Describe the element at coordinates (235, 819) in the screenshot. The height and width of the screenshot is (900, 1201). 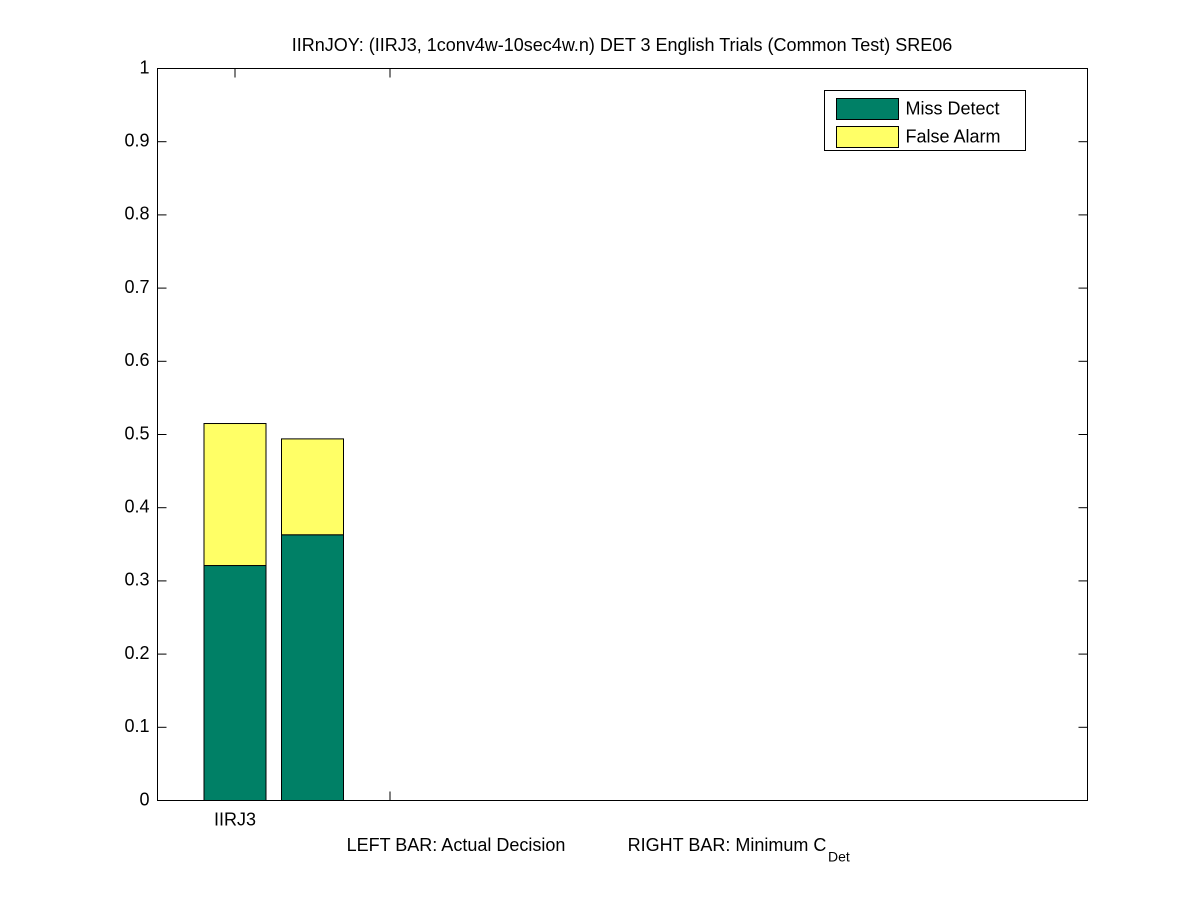
I see `x-tick-label: IIRJ3` at that location.